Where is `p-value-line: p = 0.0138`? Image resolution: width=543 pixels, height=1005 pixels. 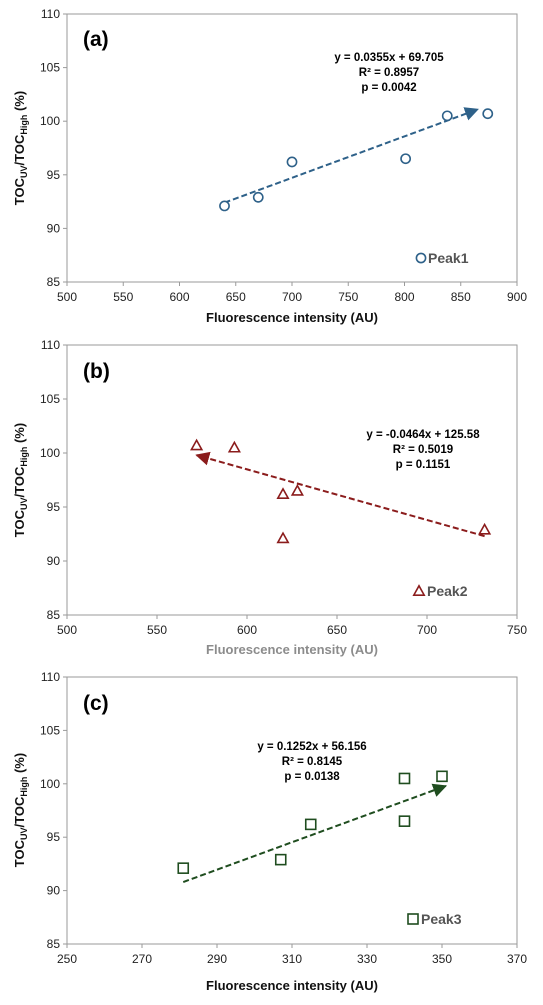 p-value-line: p = 0.0138 is located at coordinates (312, 777).